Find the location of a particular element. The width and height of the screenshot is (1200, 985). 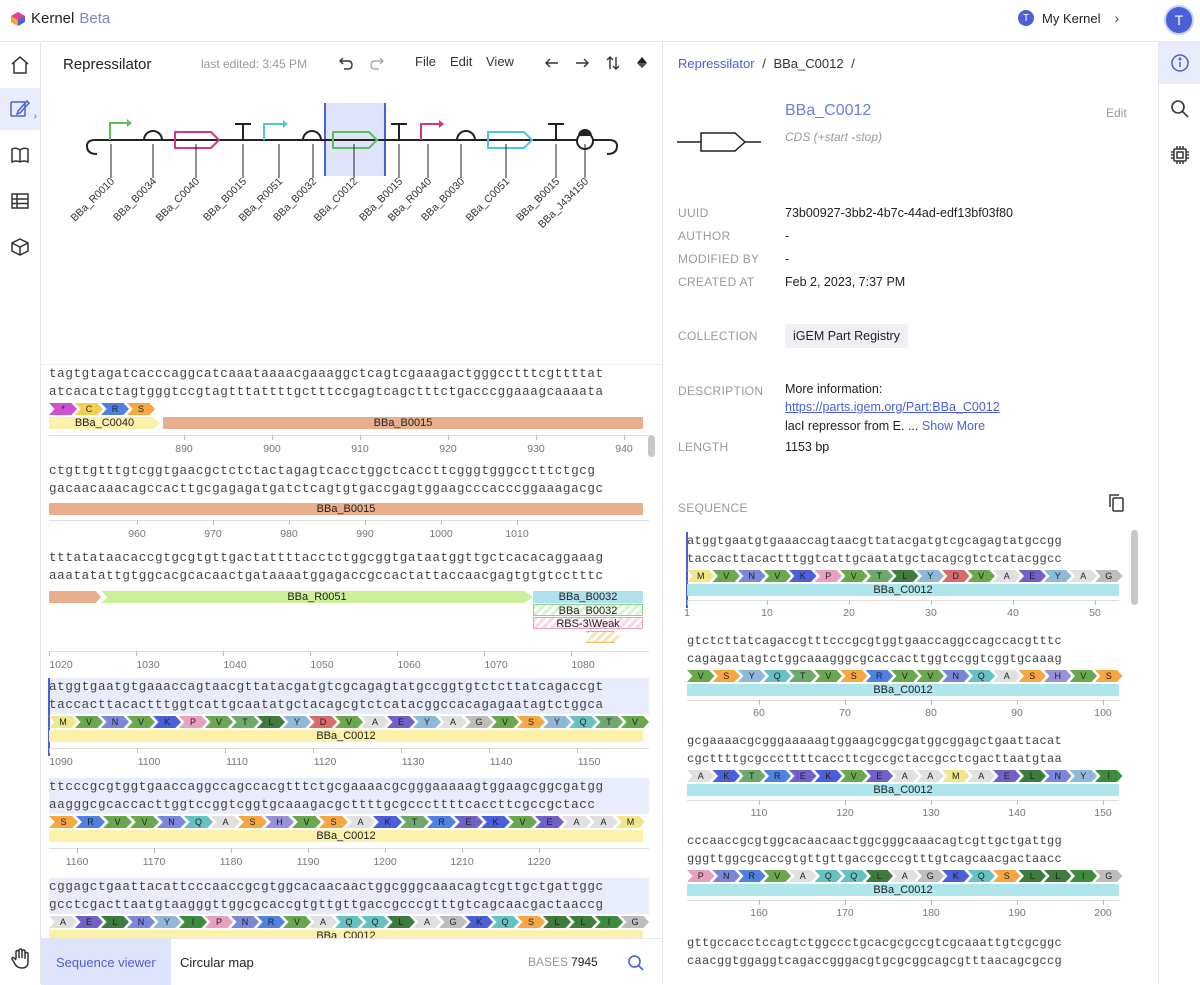

feature-small-marker is located at coordinates (603, 637).